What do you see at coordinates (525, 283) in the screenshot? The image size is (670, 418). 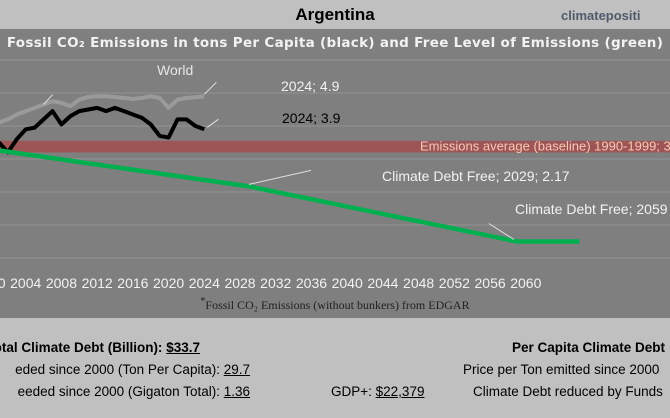 I see `x-tick-label: 2060` at bounding box center [525, 283].